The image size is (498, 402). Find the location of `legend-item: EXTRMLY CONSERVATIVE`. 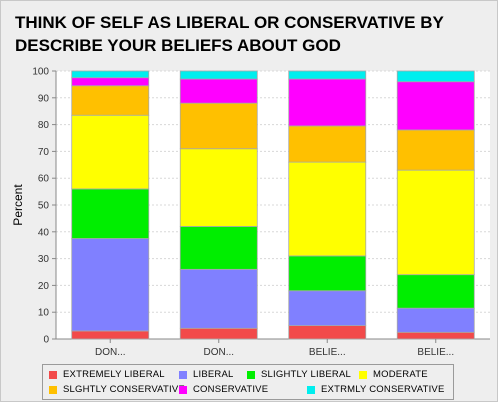

legend-item: EXTRMLY CONSERVATIVE is located at coordinates (375, 389).